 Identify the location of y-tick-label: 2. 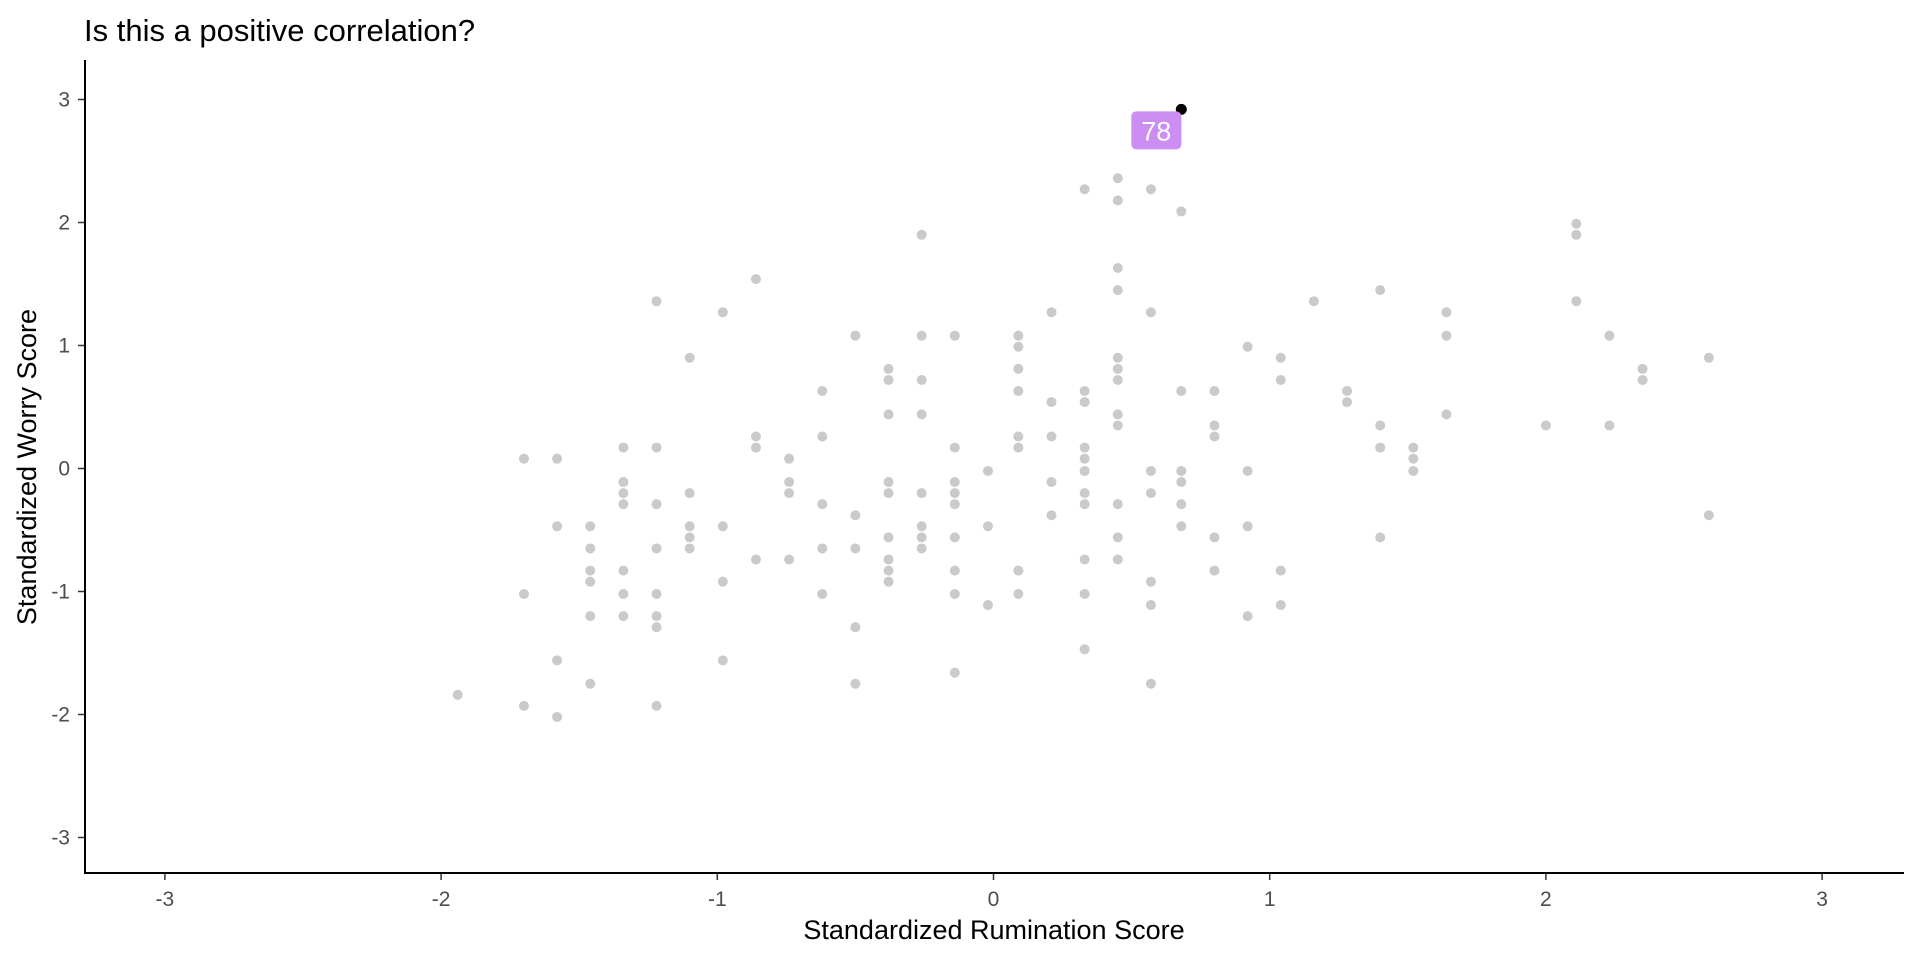
(64, 223).